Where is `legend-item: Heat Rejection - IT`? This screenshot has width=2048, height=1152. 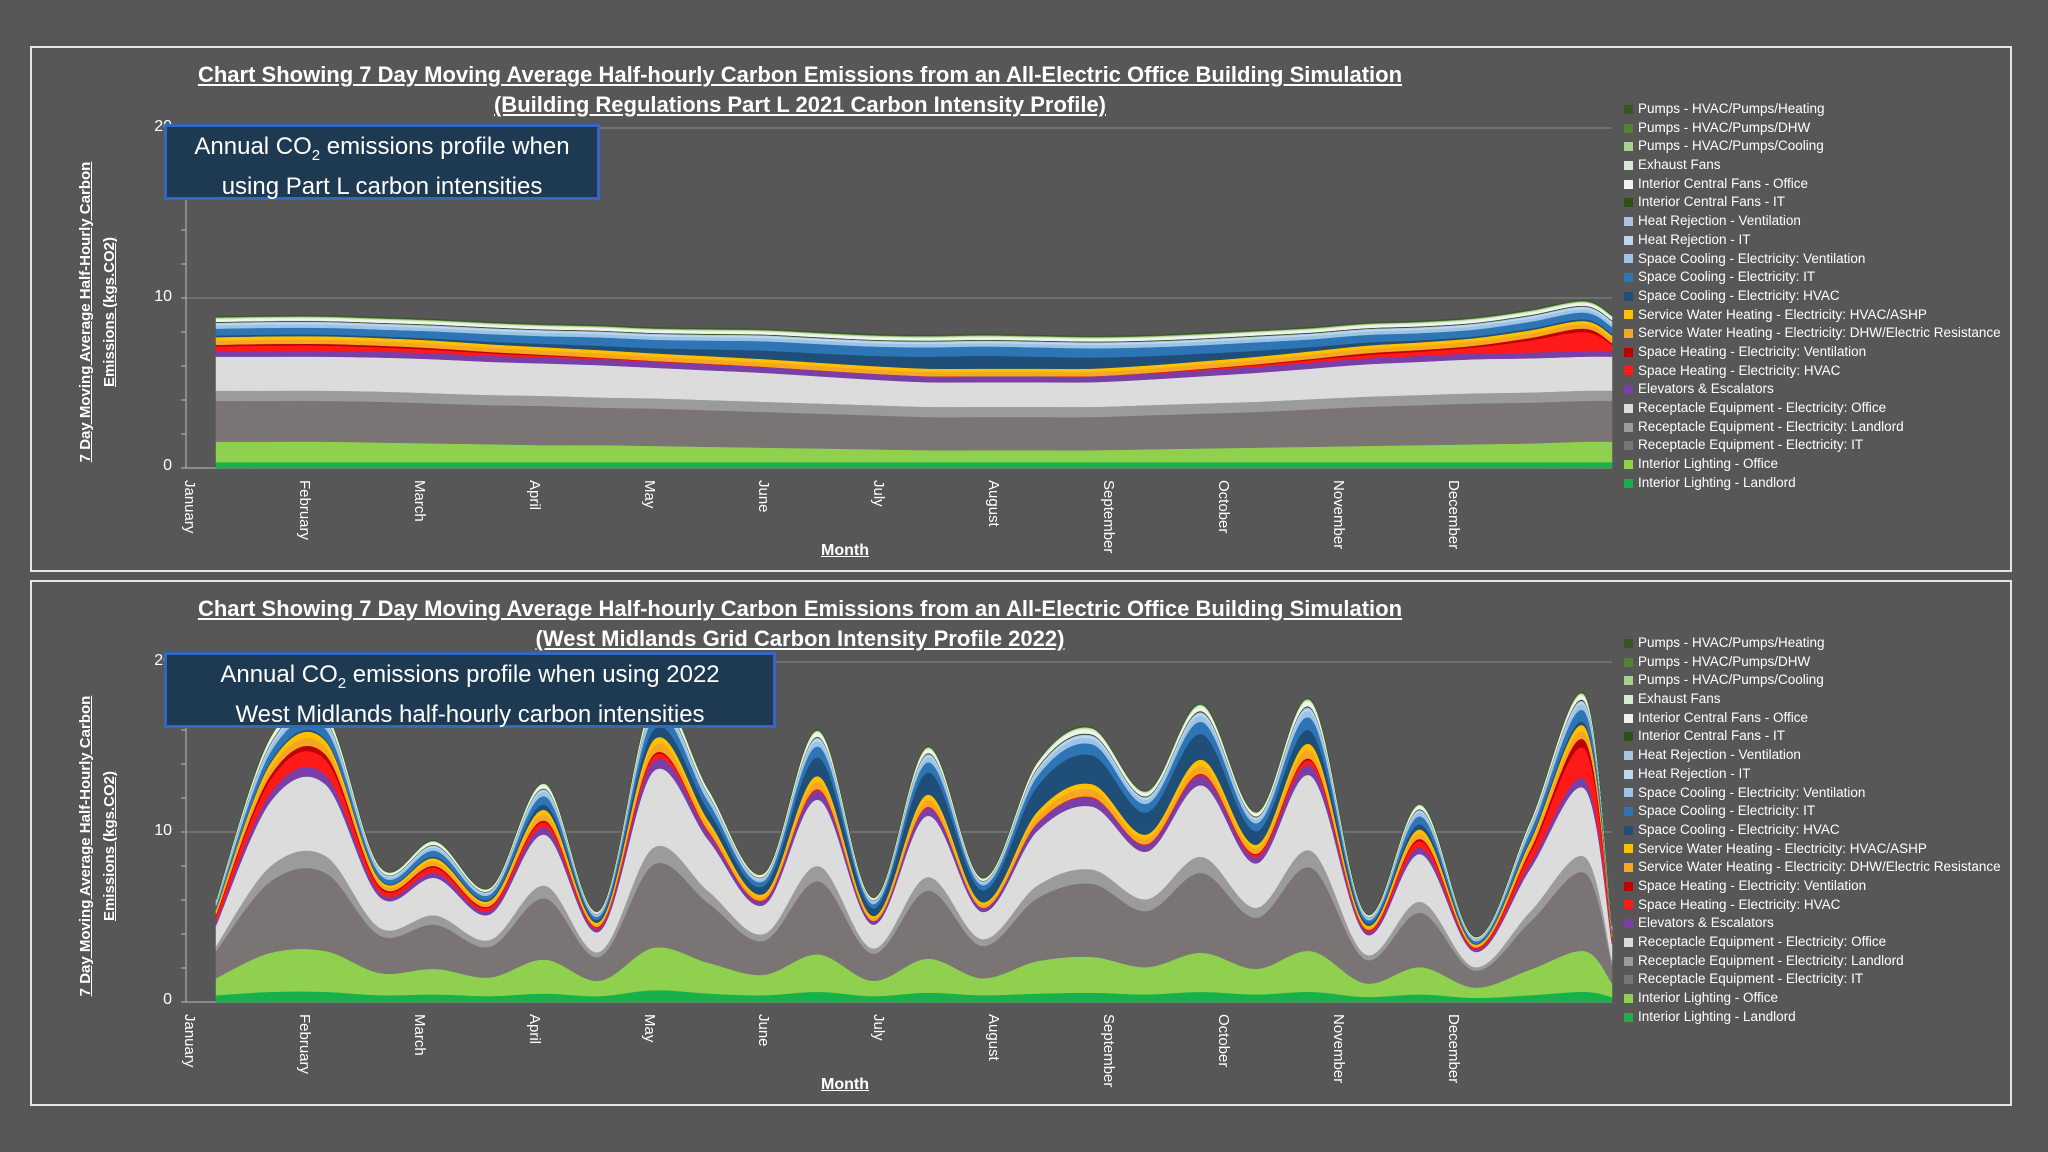 legend-item: Heat Rejection - IT is located at coordinates (1812, 240).